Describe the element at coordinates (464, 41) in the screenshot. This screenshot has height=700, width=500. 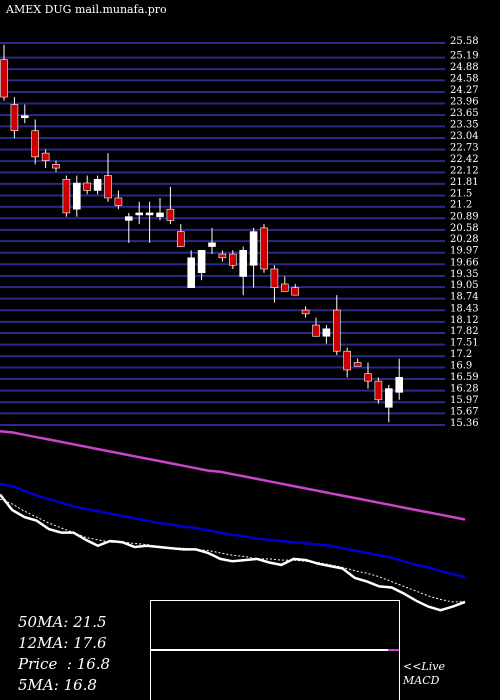
I see `y-tick-label: 25.58` at that location.